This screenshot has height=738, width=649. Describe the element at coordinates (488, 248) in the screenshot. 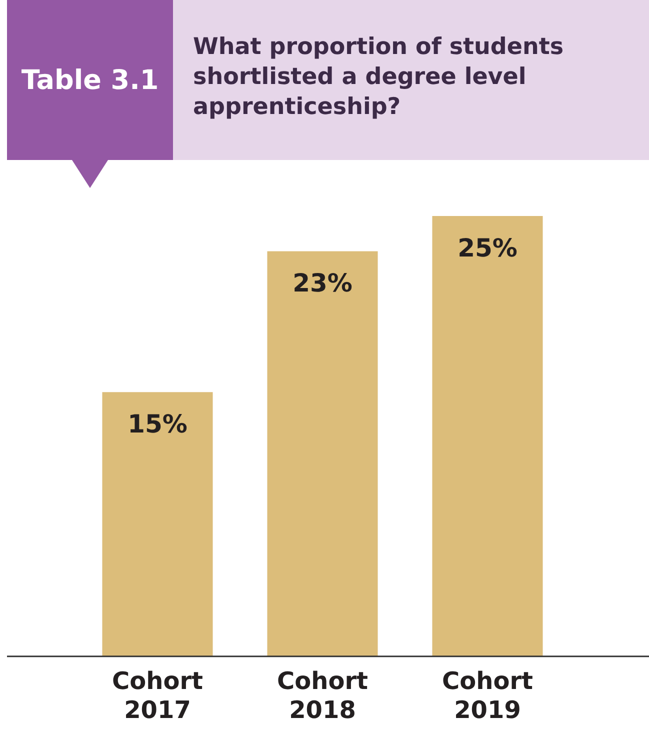

I see `data-label: 25%` at that location.